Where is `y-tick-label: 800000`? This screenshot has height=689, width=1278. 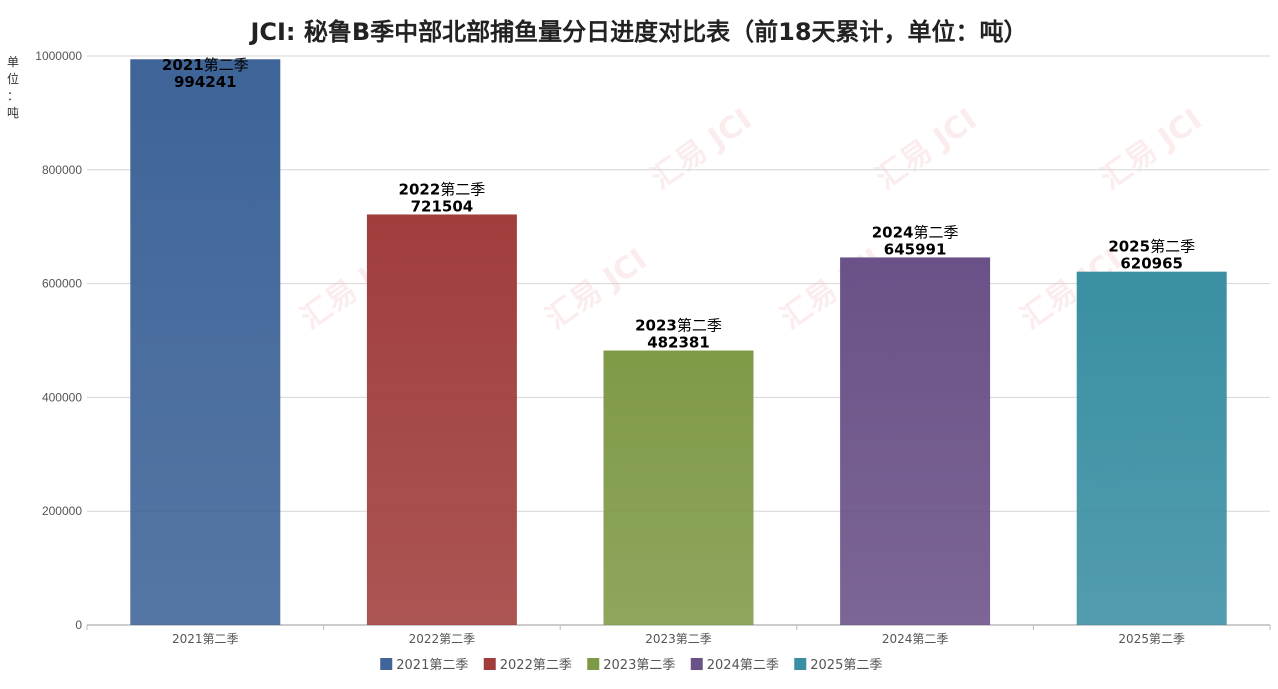 y-tick-label: 800000 is located at coordinates (62, 170).